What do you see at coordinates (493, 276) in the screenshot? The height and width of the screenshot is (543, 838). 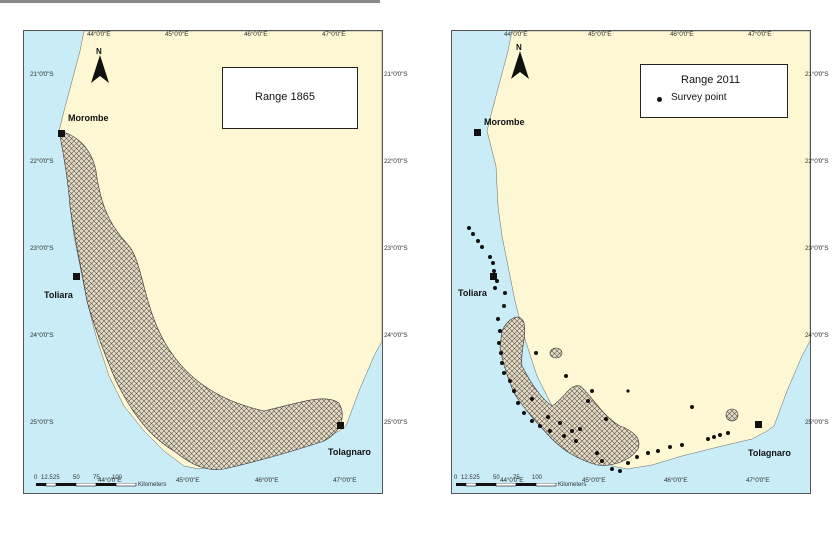 I see `city-marker-toliara` at bounding box center [493, 276].